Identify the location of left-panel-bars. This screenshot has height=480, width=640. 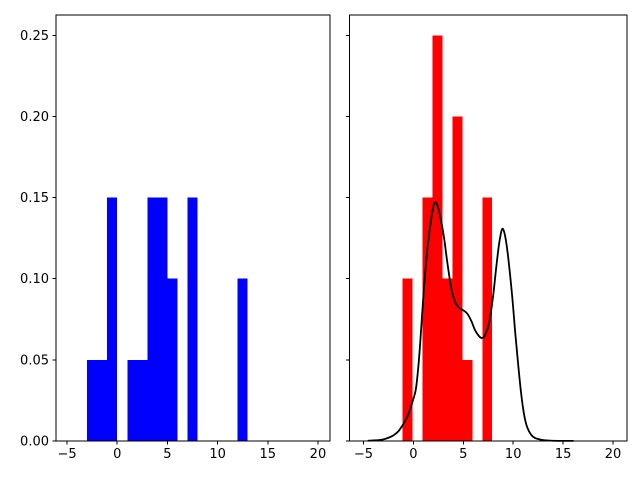
(167, 319).